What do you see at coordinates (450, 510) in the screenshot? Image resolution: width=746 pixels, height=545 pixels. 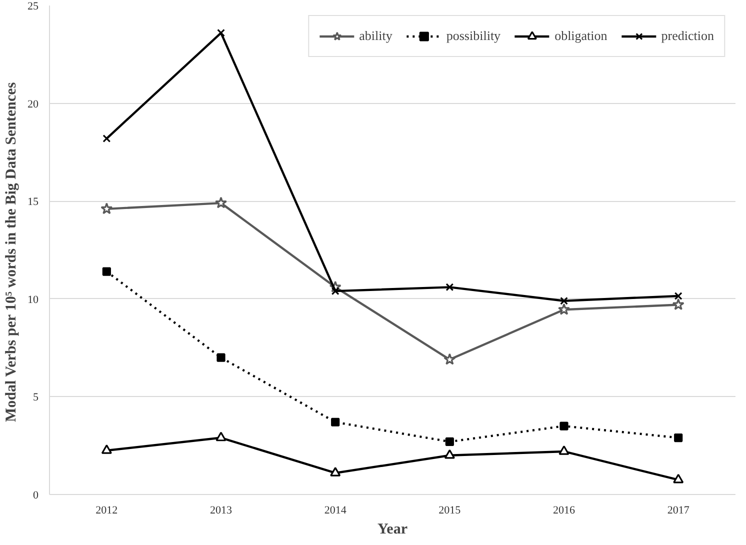 I see `x-tick-label: 2015` at bounding box center [450, 510].